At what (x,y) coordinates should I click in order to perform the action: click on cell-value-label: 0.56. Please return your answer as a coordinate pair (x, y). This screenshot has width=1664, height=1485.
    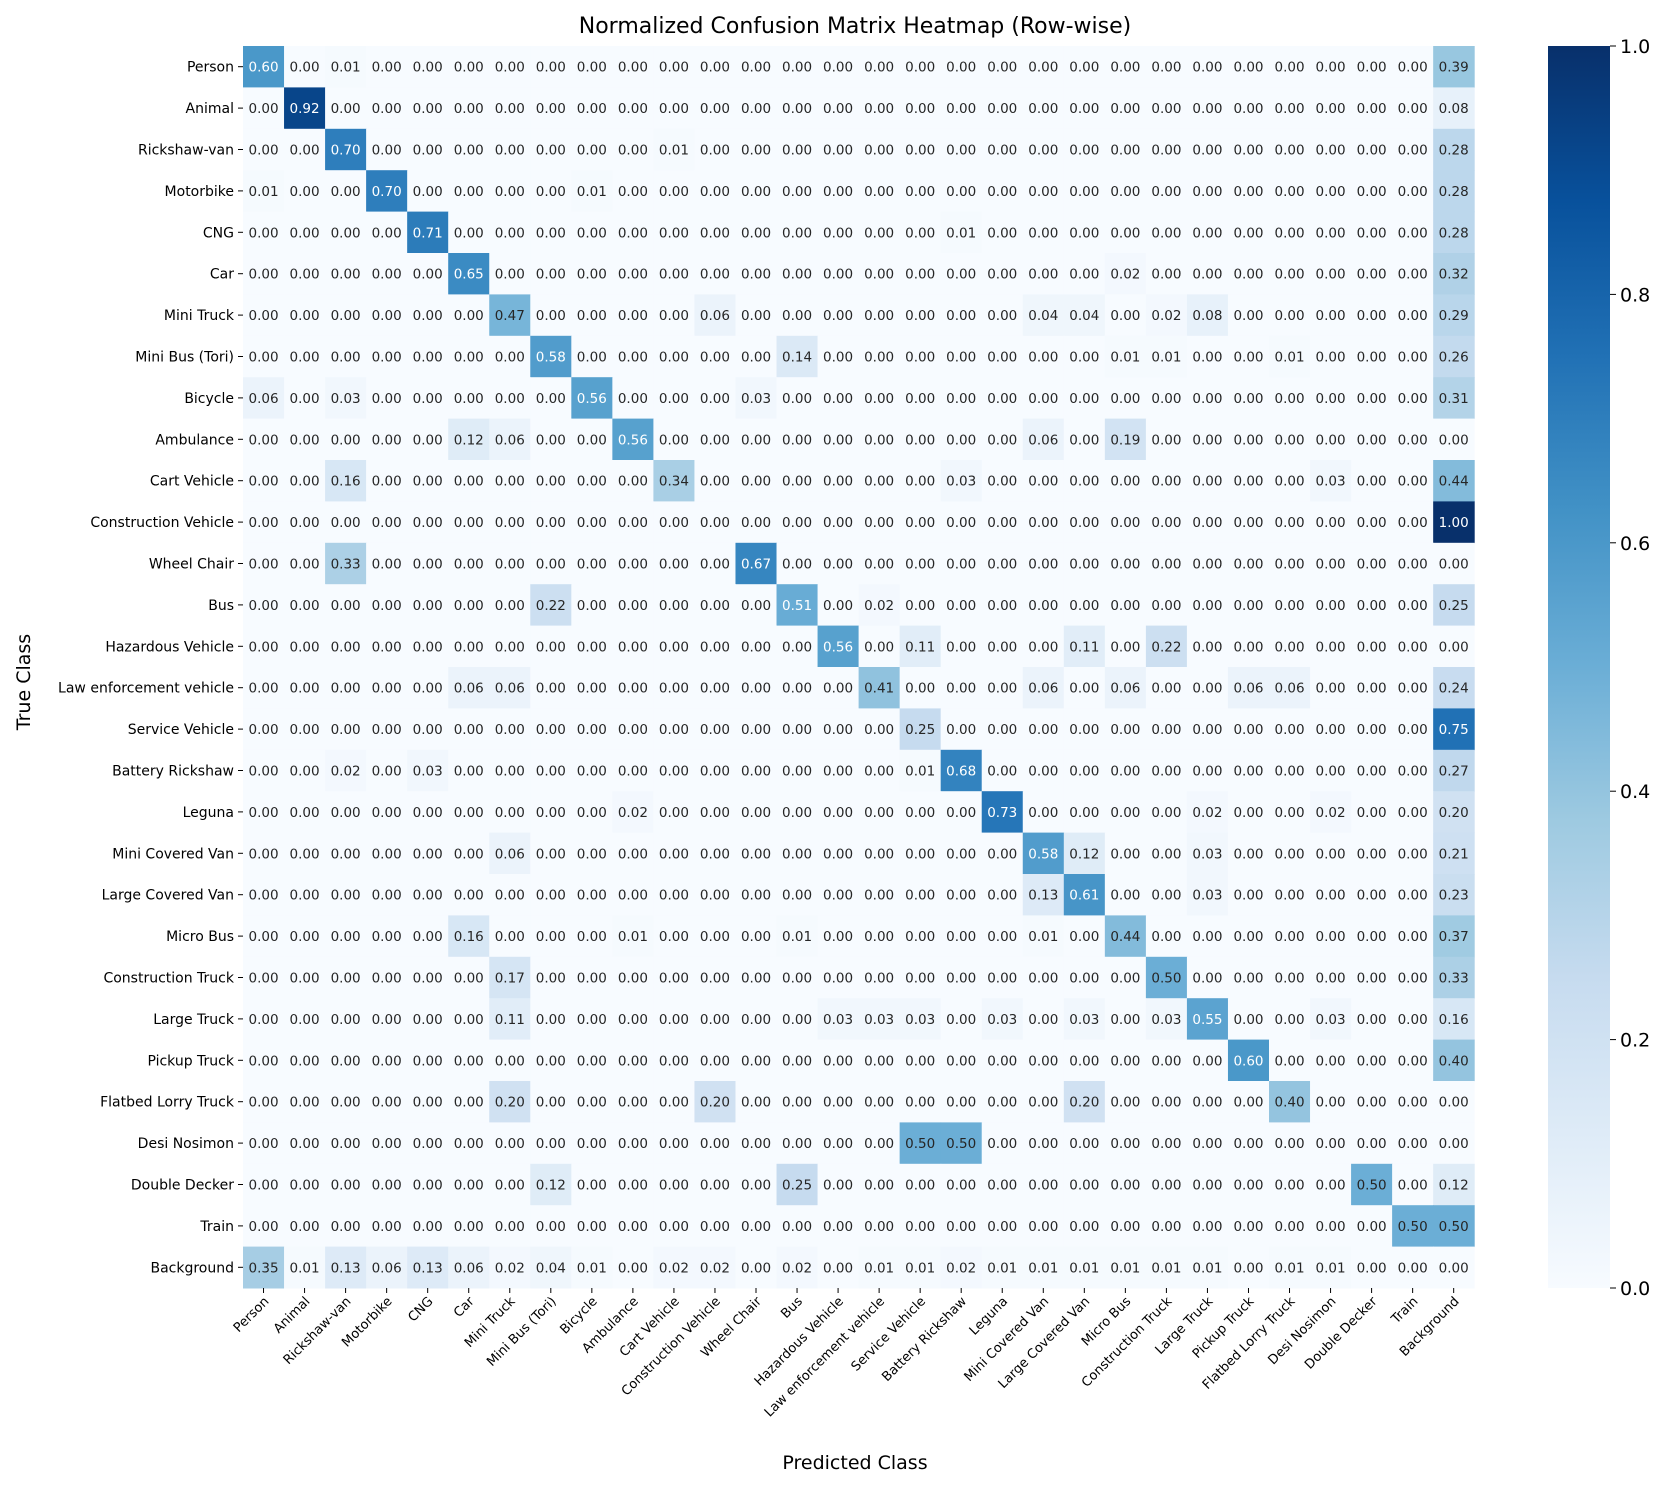
    Looking at the image, I should click on (592, 399).